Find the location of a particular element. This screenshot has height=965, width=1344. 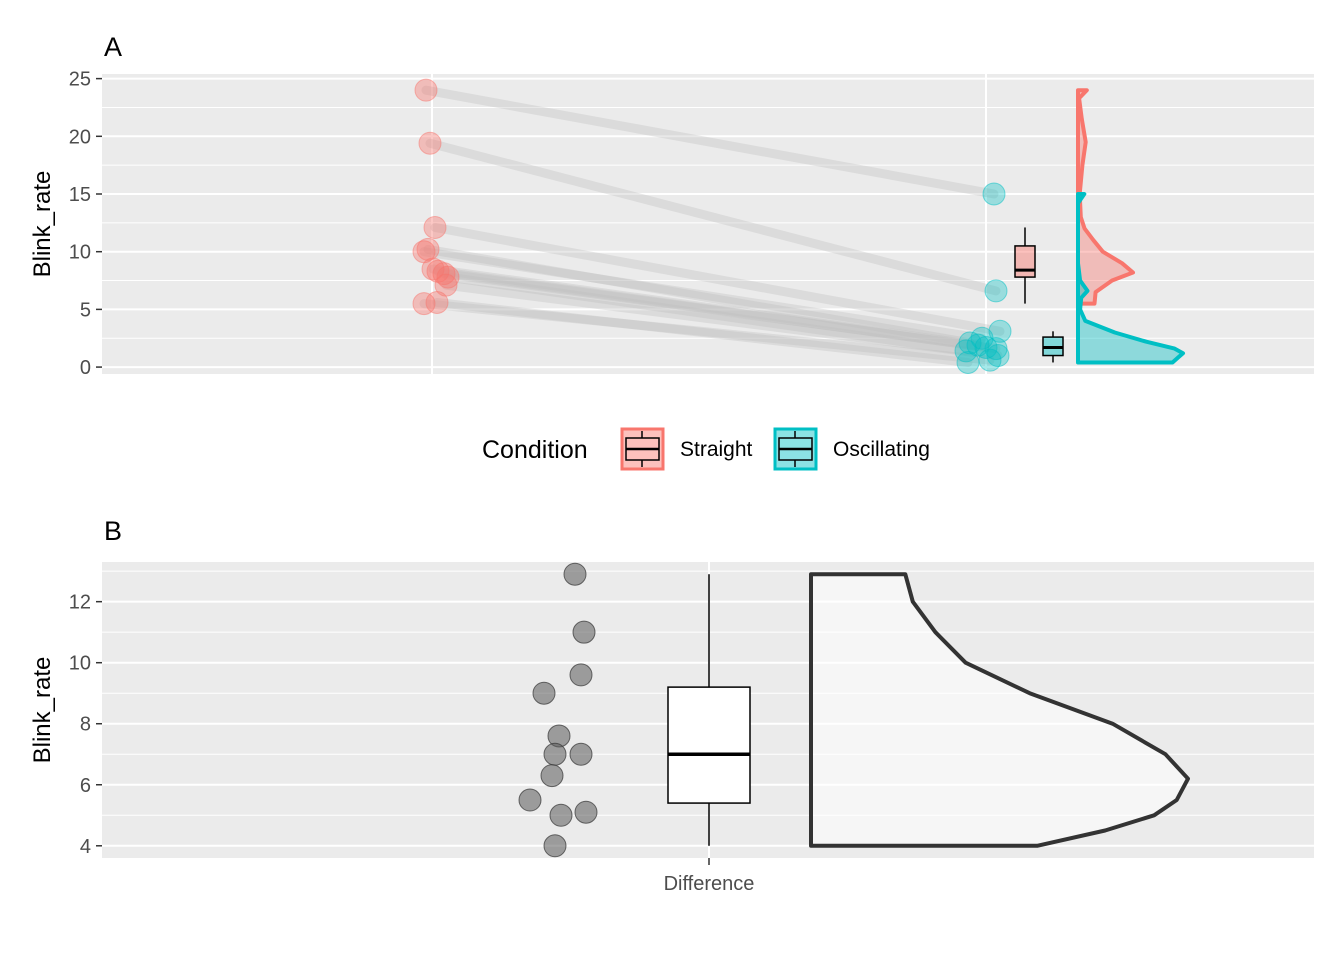

straight-density is located at coordinates (1105, 197).